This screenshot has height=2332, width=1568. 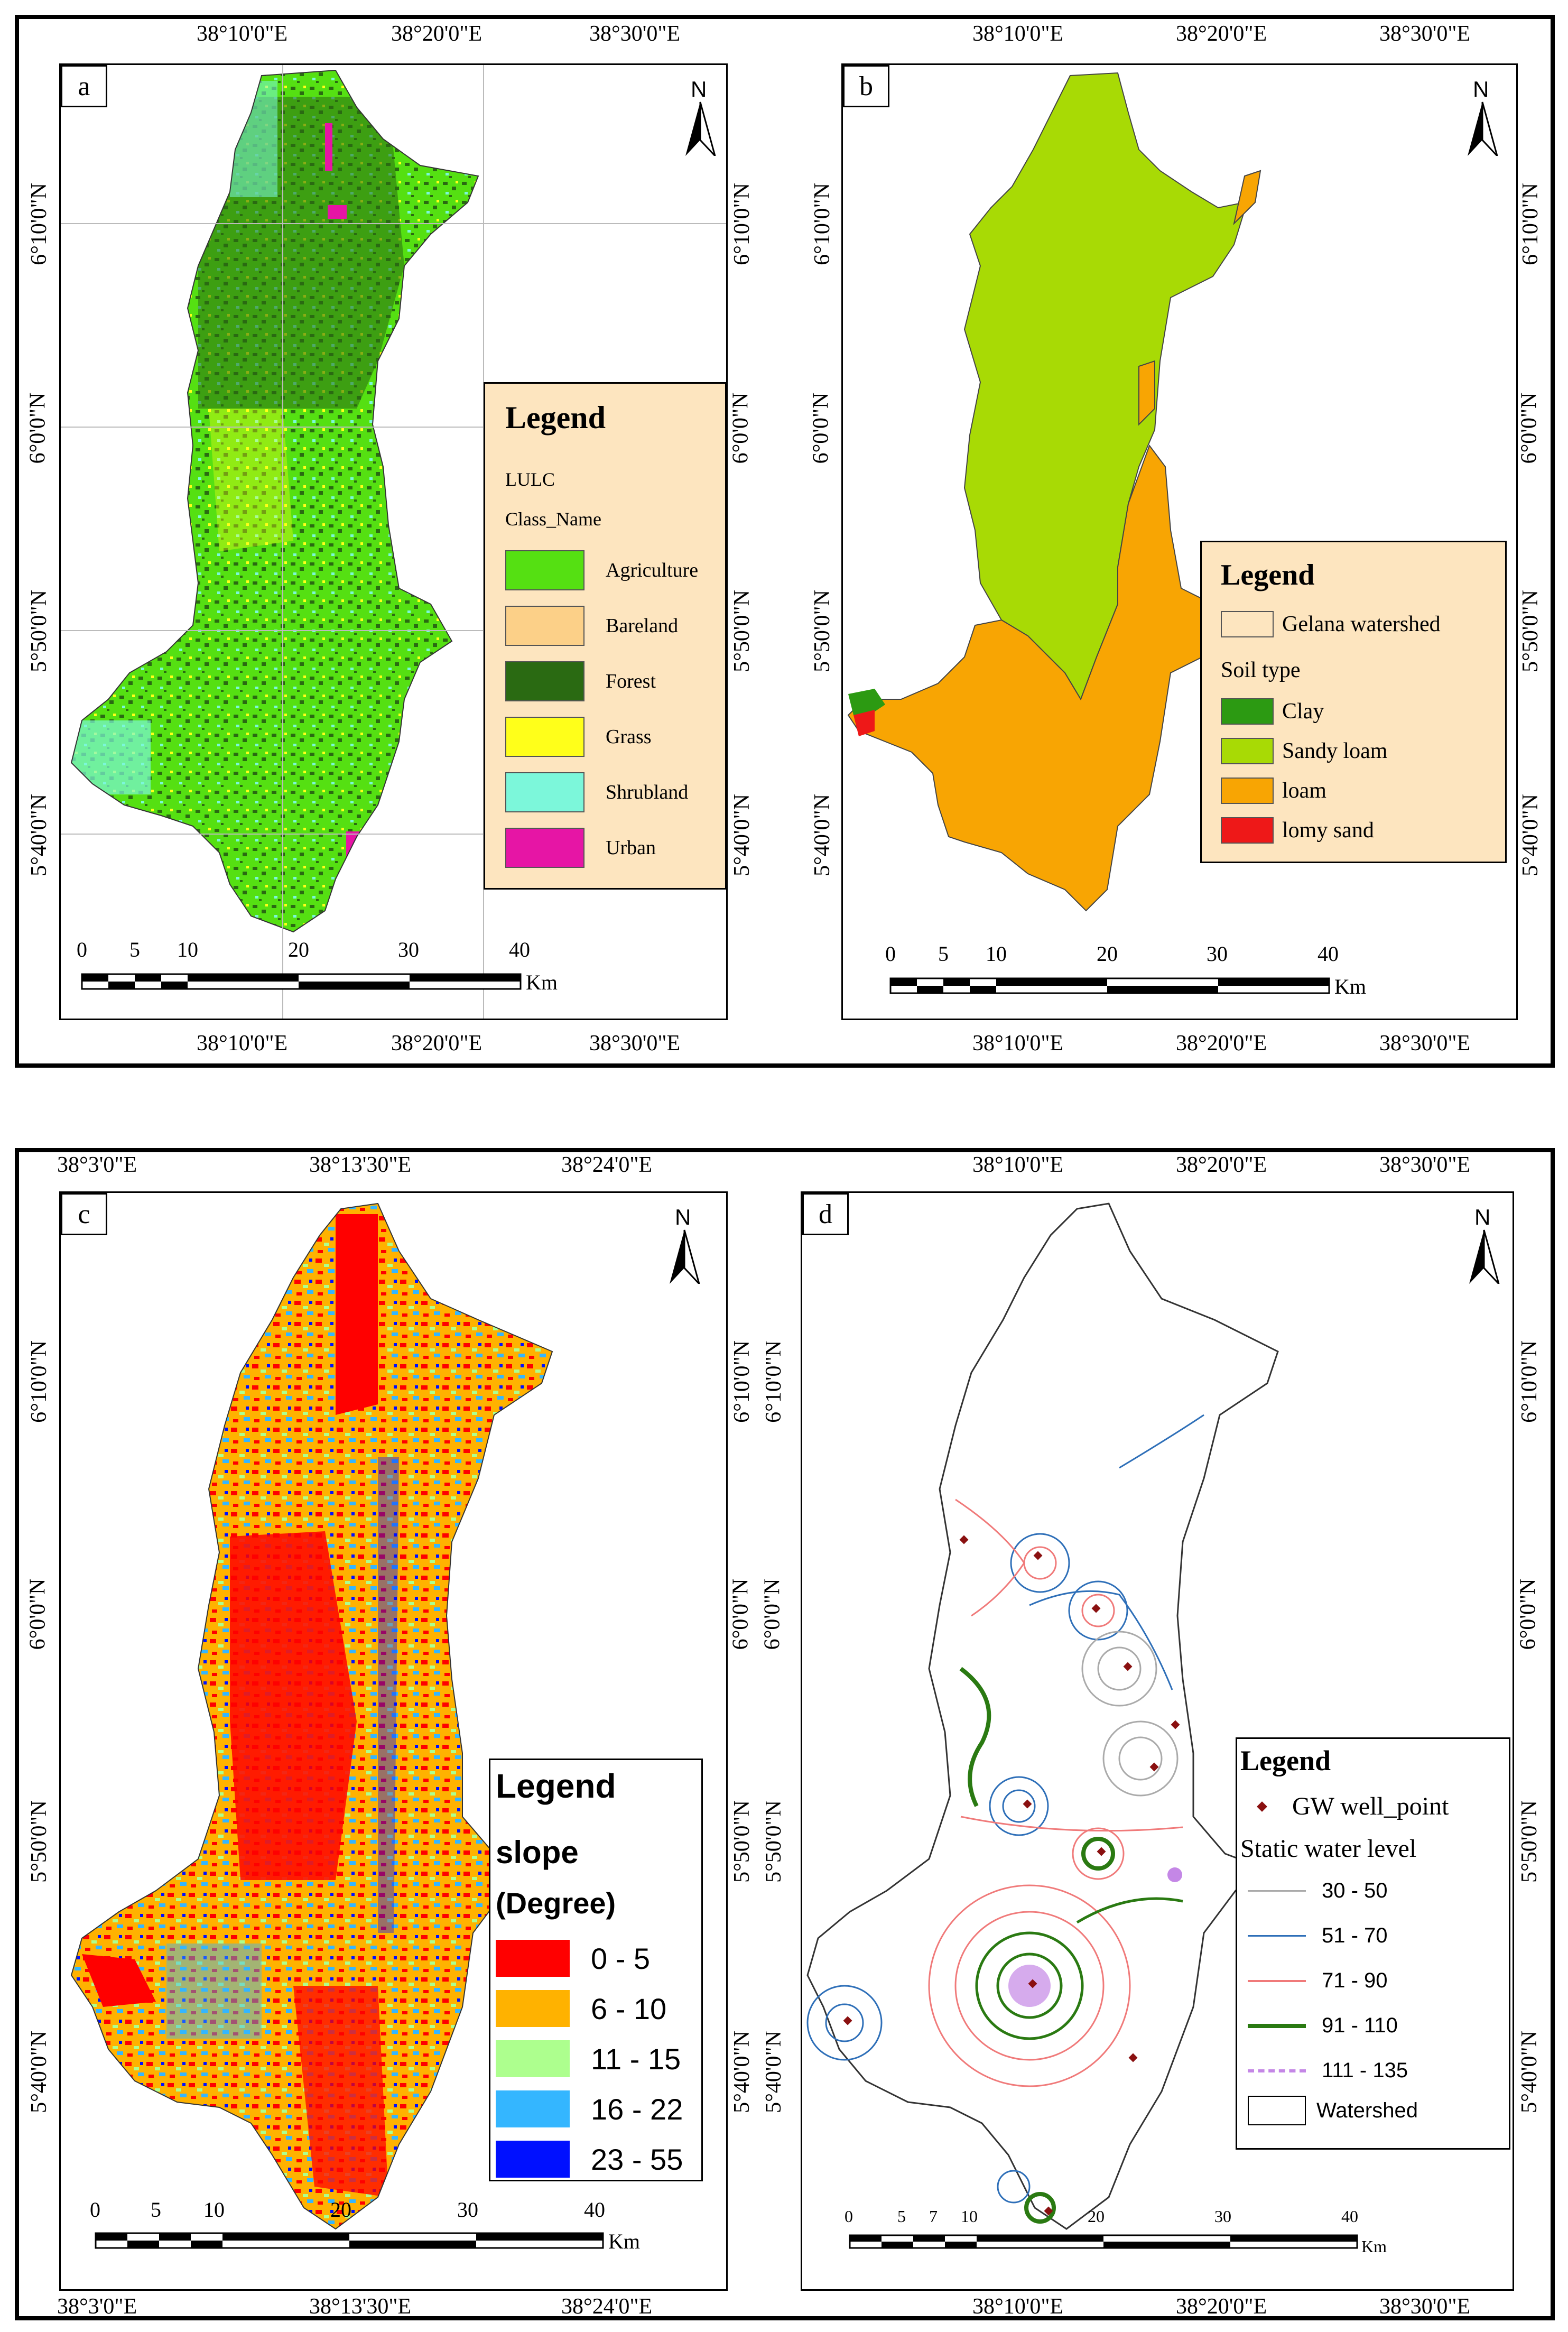 I want to click on legend-item: 23 - 55, so click(x=590, y=2159).